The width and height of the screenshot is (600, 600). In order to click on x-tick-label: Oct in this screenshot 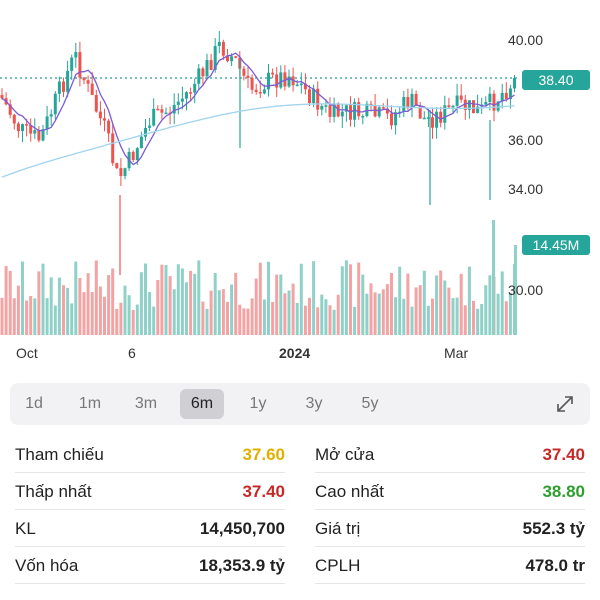, I will do `click(27, 353)`.